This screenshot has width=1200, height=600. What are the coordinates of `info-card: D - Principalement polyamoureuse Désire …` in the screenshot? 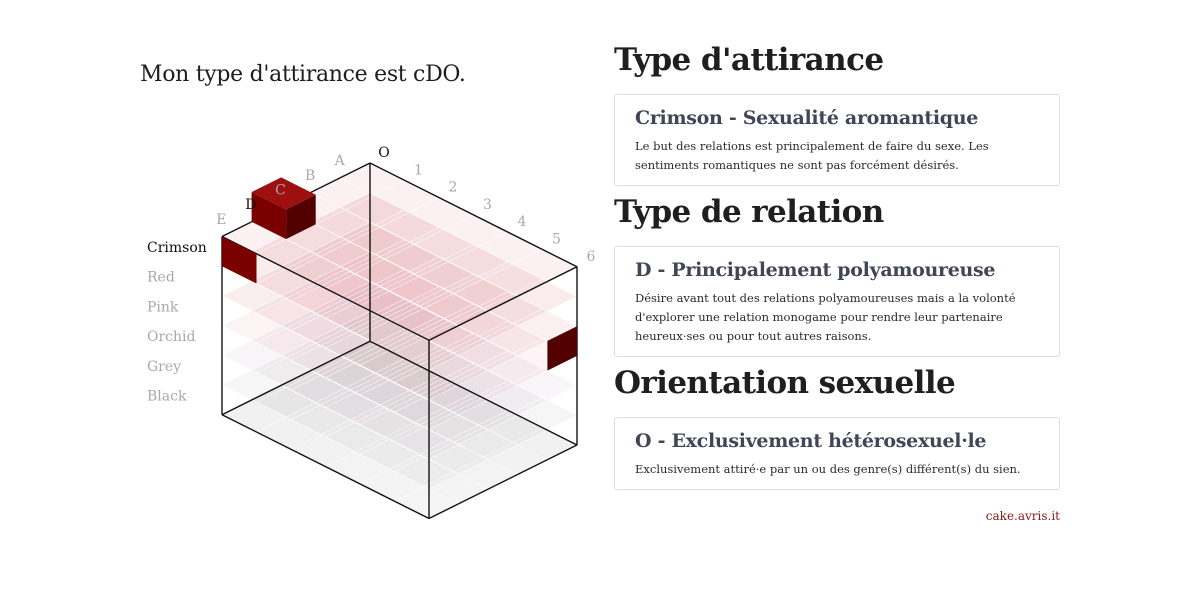 It's located at (837, 301).